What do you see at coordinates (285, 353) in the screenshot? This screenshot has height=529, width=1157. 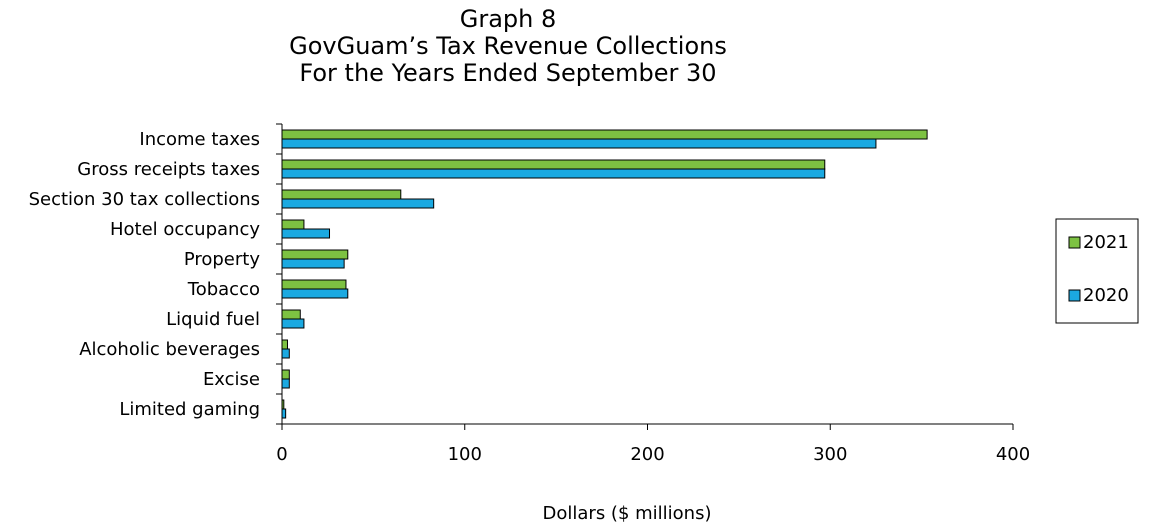 I see `bar-alcoholic-beverages-2020` at bounding box center [285, 353].